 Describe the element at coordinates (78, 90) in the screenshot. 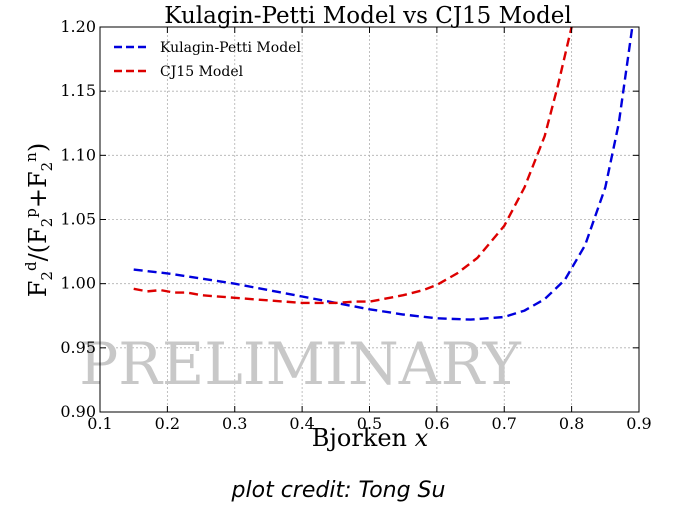

I see `y-tick-label: 1.15` at that location.